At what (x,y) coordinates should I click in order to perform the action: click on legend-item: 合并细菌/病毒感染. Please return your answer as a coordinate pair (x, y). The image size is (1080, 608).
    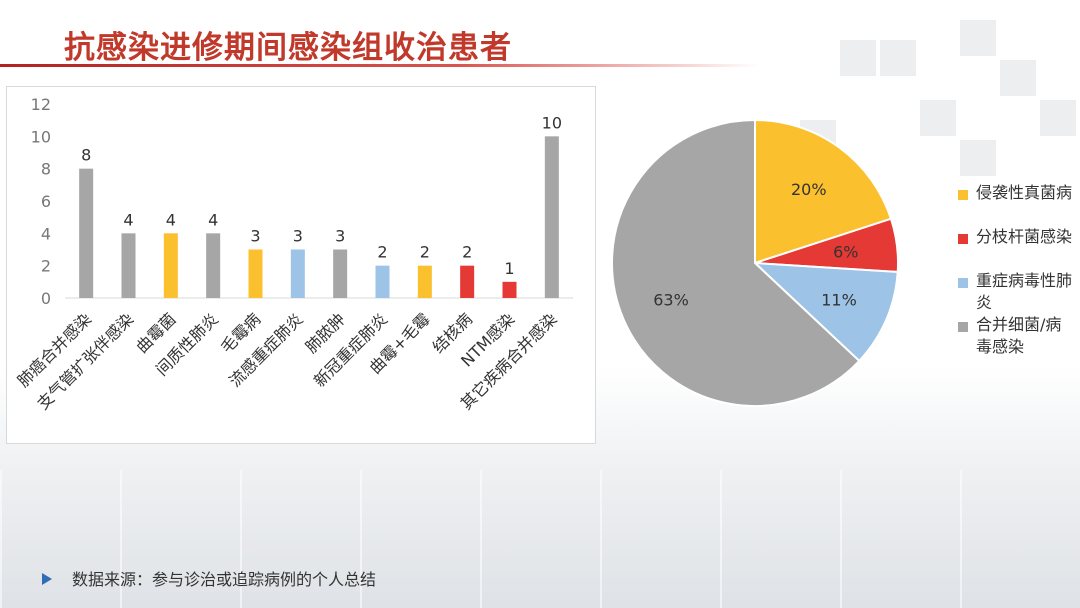
    Looking at the image, I should click on (1018, 336).